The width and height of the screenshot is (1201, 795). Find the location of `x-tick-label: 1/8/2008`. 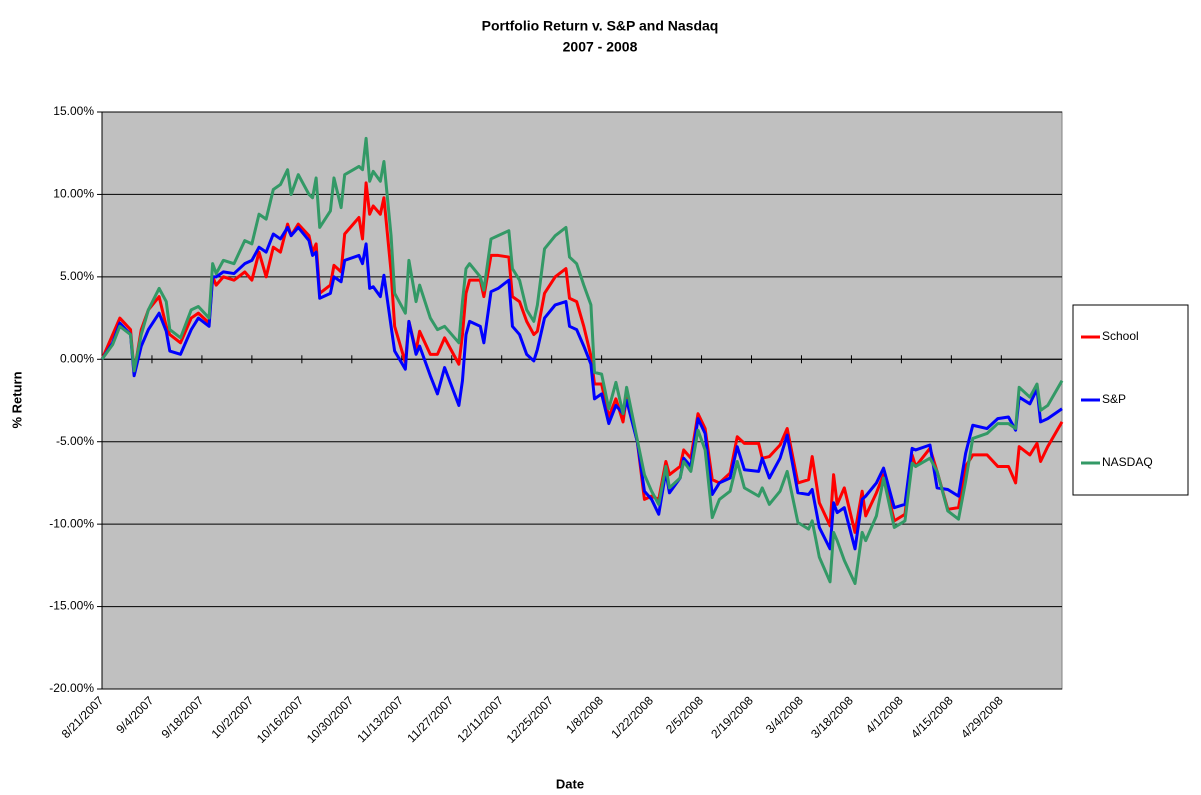

x-tick-label: 1/8/2008 is located at coordinates (584, 714).